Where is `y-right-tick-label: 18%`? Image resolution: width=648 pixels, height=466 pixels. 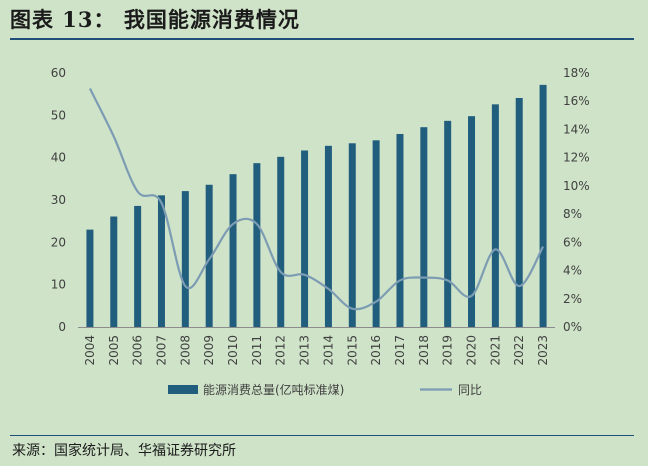
y-right-tick-label: 18% is located at coordinates (576, 73).